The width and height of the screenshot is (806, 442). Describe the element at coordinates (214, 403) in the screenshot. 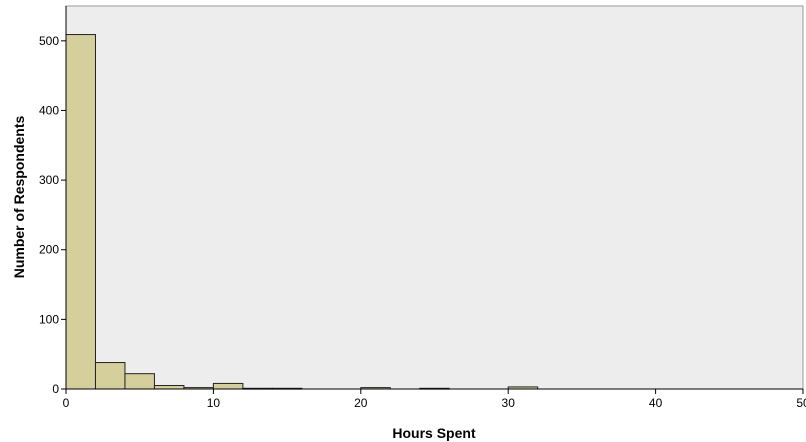

I see `x-tick-label: 10` at that location.